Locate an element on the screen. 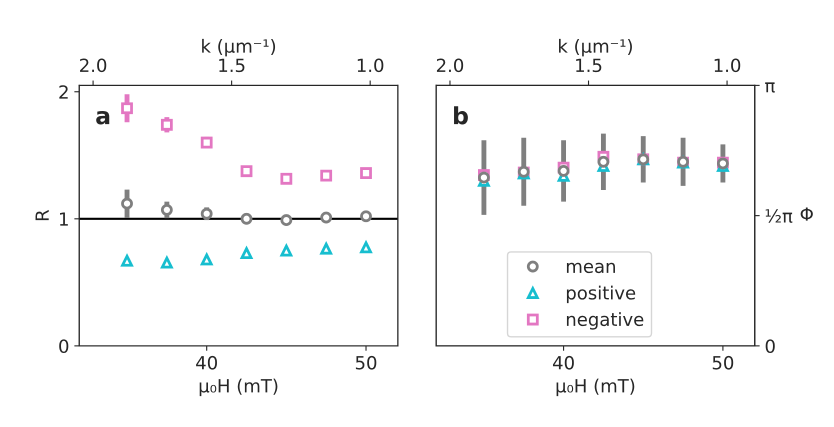 This screenshot has width=834, height=427. annotation: b is located at coordinates (461, 115).